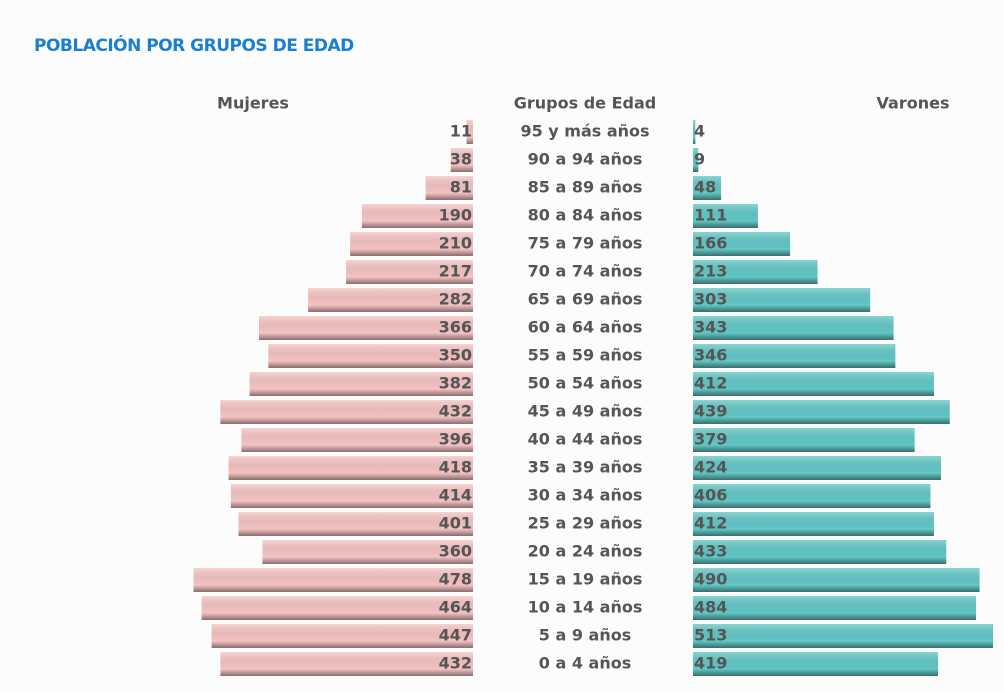 This screenshot has height=692, width=1004. Describe the element at coordinates (461, 187) in the screenshot. I see `value-label: 81` at that location.